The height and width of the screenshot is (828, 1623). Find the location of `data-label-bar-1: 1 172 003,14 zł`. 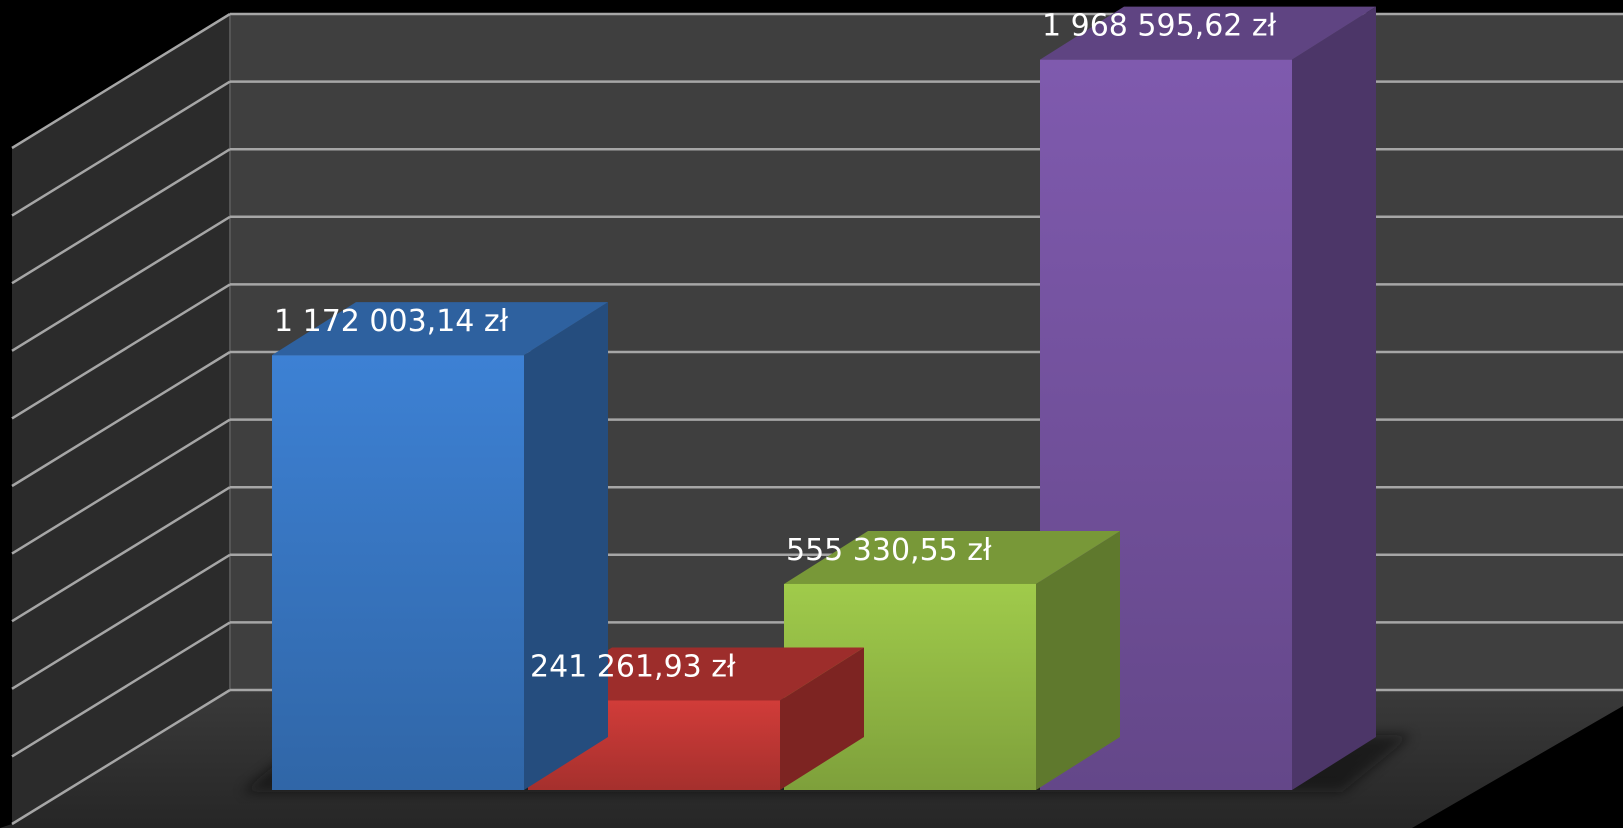

data-label-bar-1: 1 172 003,14 zł is located at coordinates (391, 321).